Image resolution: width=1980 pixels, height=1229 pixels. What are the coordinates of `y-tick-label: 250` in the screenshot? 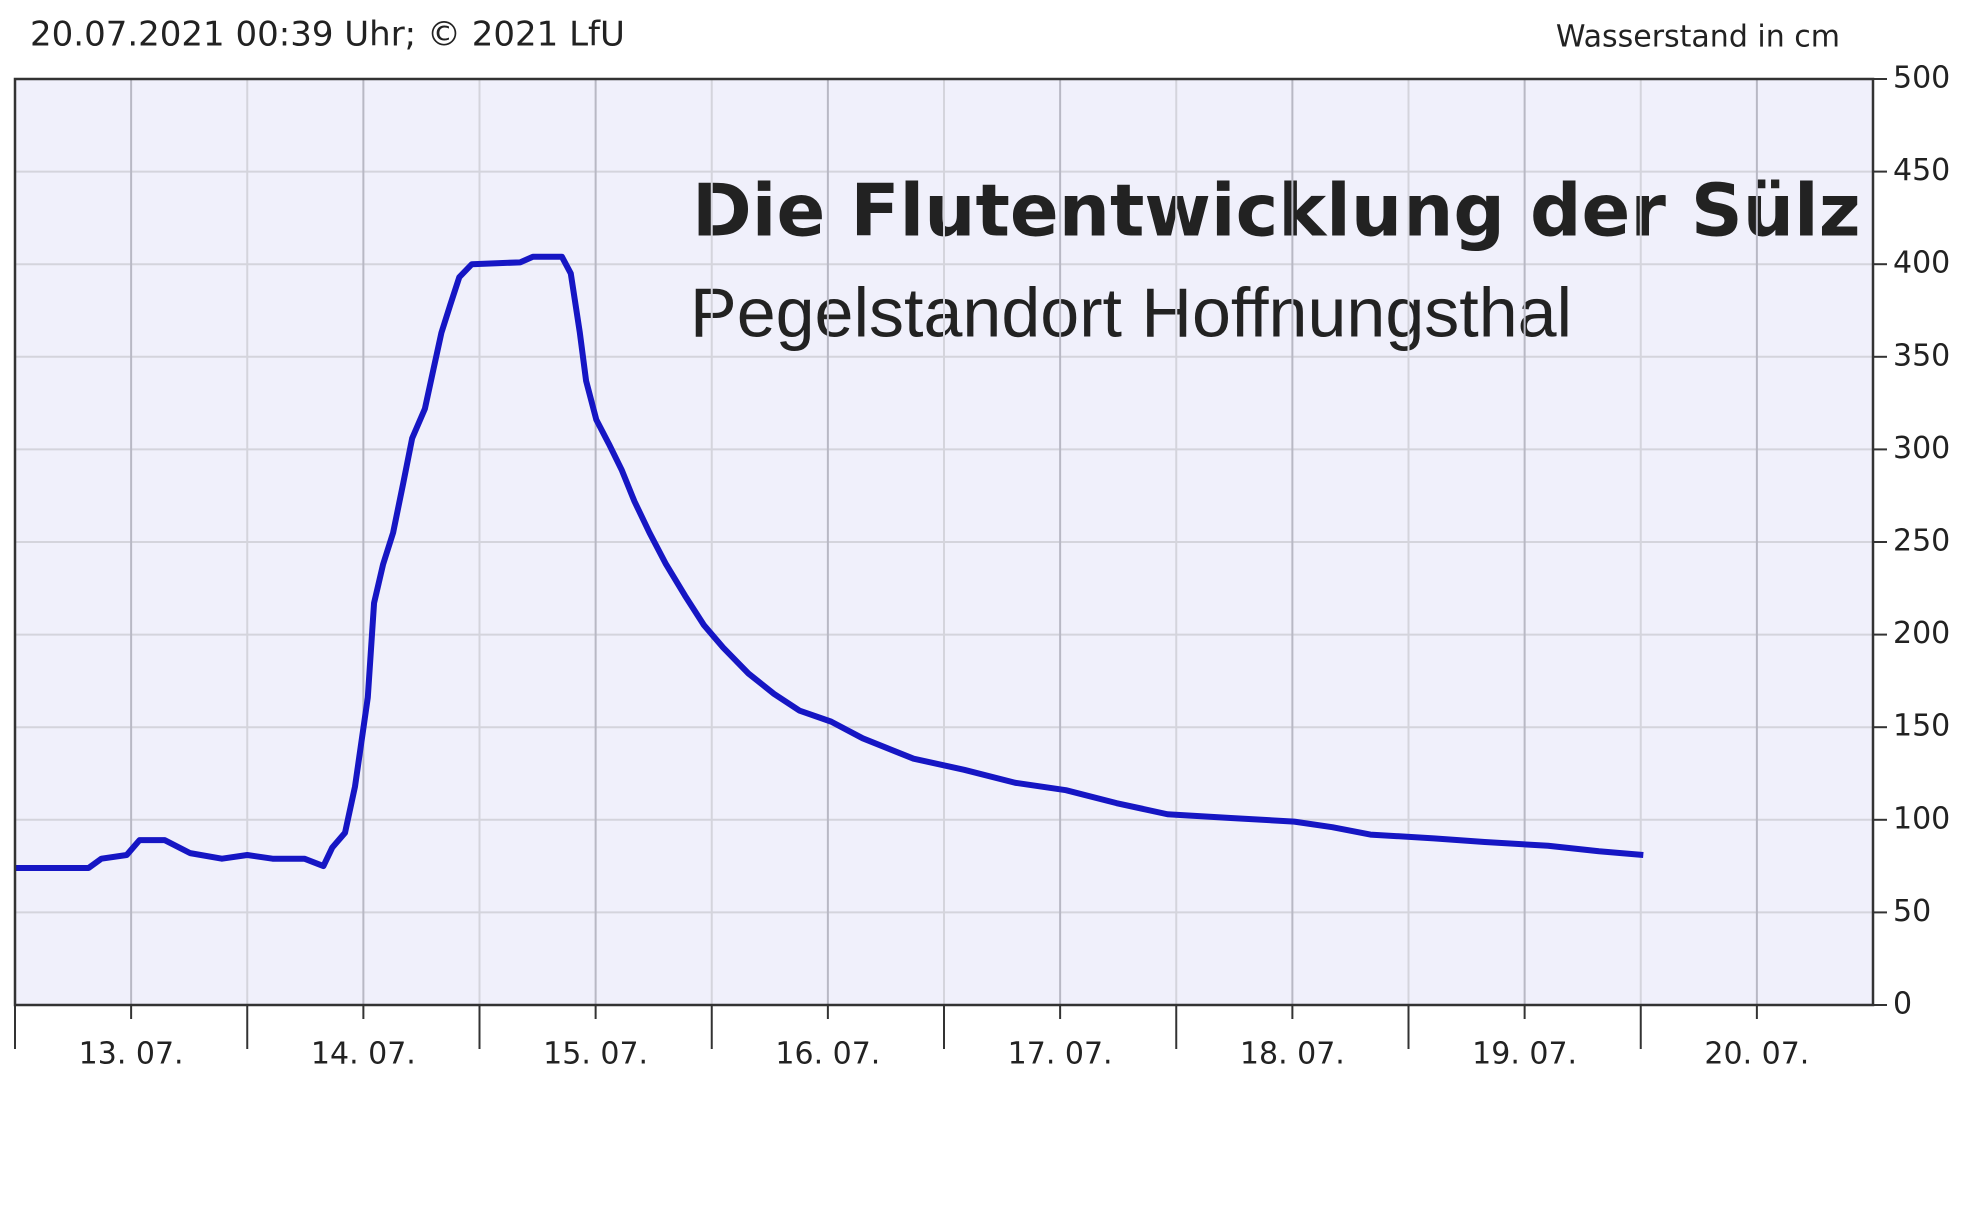 It's located at (1921, 541).